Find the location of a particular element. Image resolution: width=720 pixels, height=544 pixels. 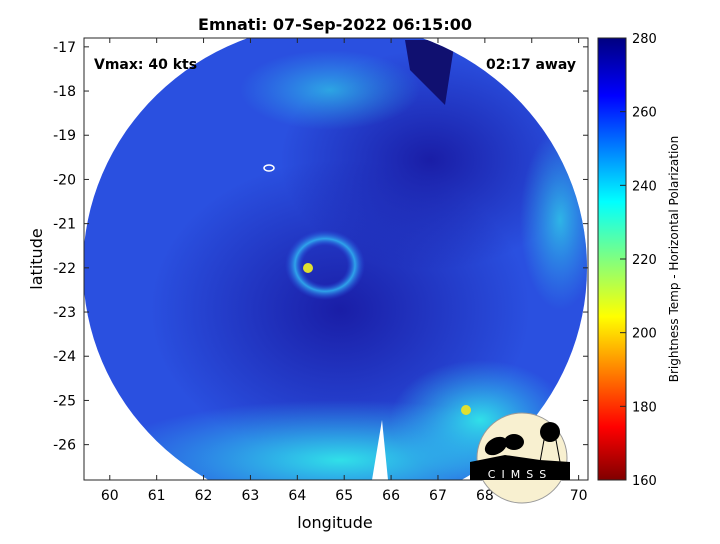

colorbar-tick-label: 180 is located at coordinates (644, 407).